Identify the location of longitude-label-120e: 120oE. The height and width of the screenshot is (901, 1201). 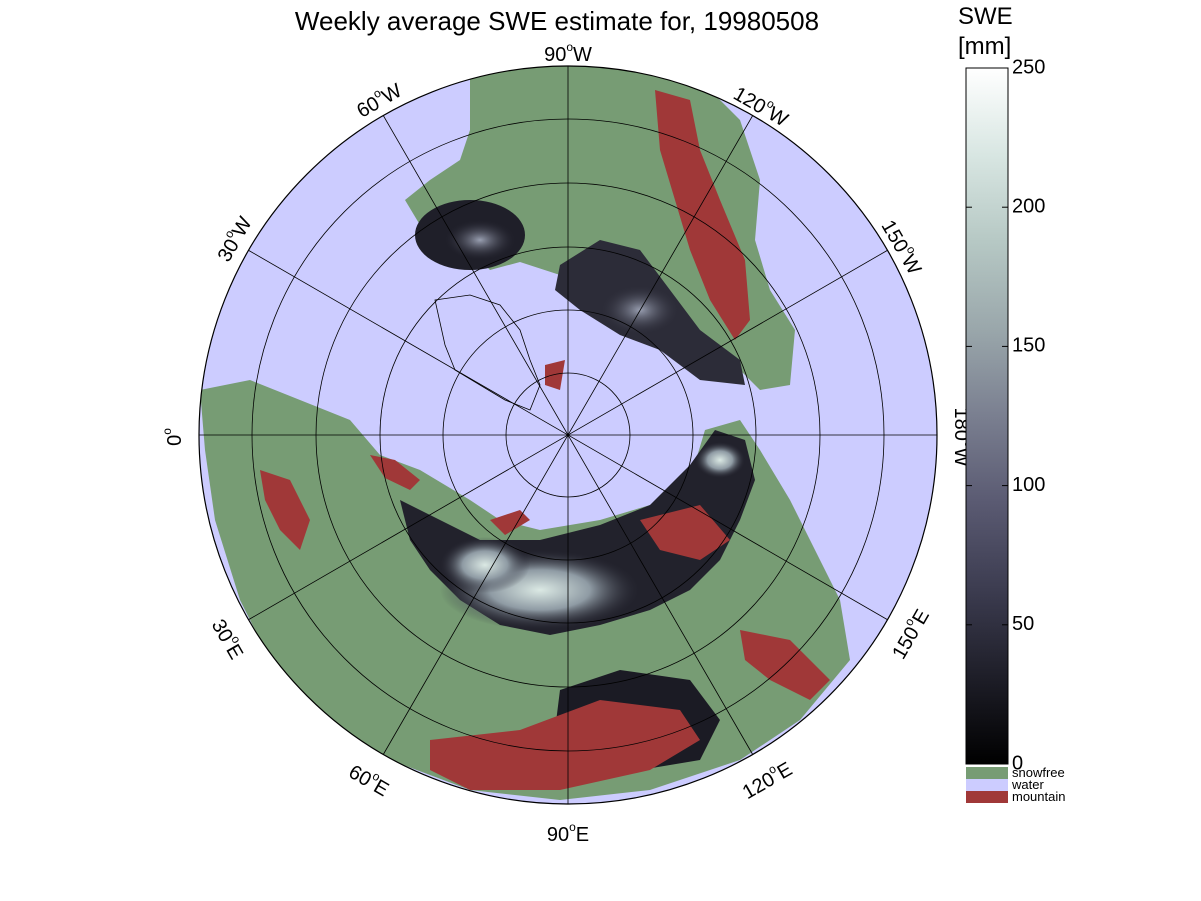
(766, 779).